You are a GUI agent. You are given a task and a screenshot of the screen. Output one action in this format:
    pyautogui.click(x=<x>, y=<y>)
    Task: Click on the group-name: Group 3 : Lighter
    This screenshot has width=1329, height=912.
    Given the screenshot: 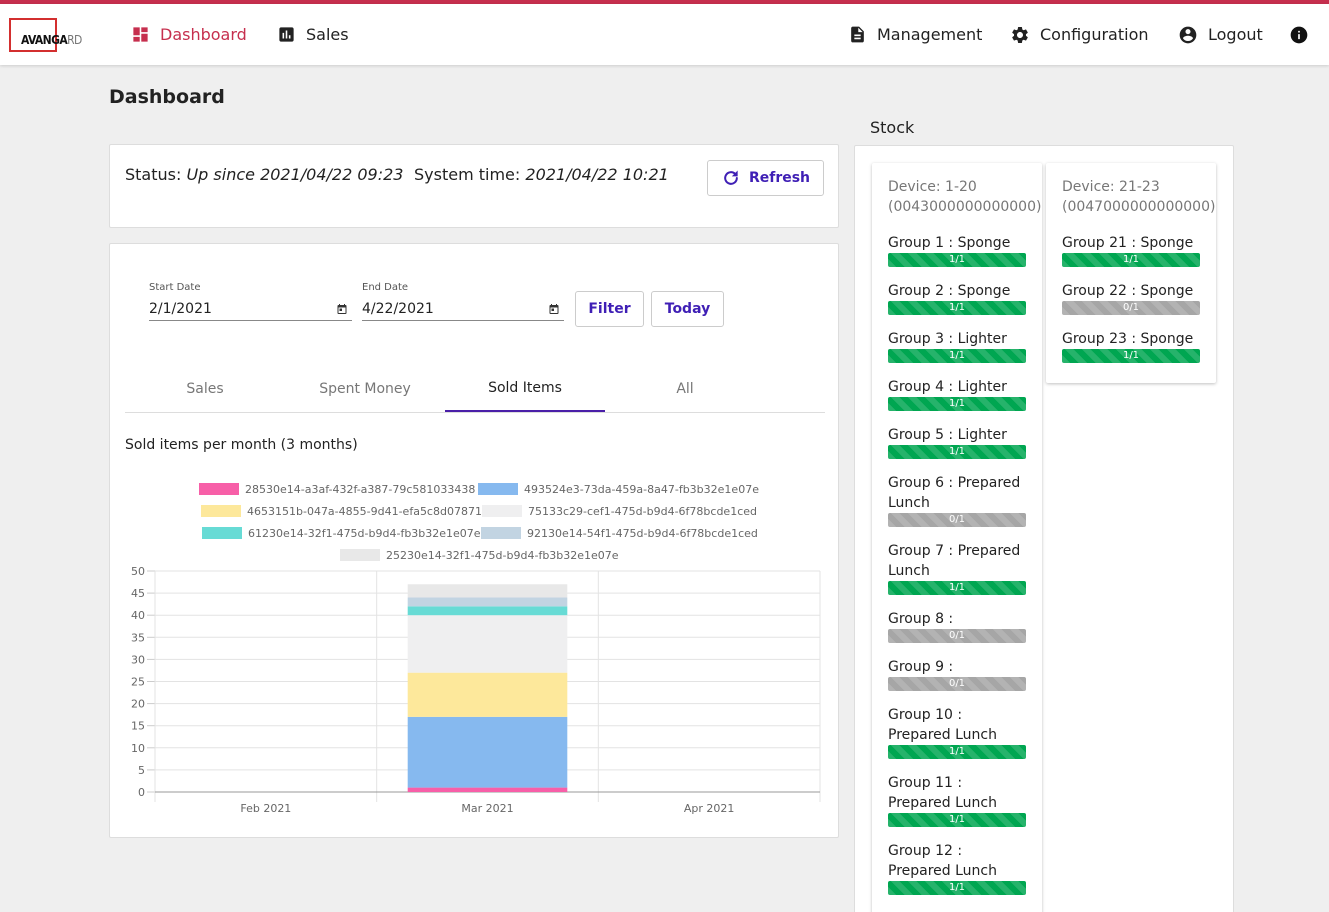 What is the action you would take?
    pyautogui.click(x=947, y=339)
    